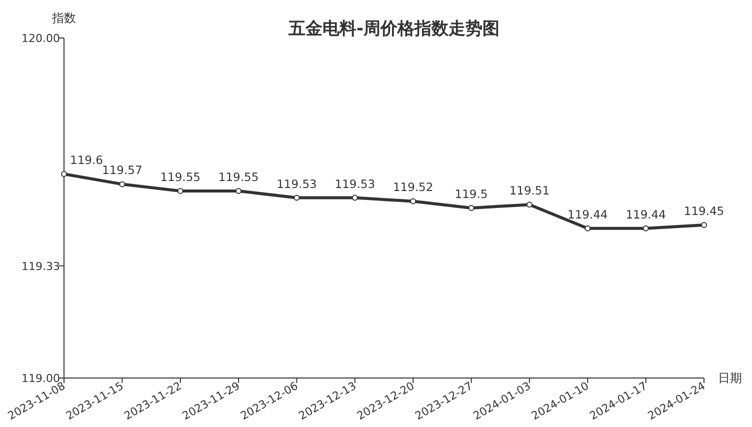 The height and width of the screenshot is (427, 752). Describe the element at coordinates (41, 266) in the screenshot. I see `y-tick-label: 119.33` at that location.